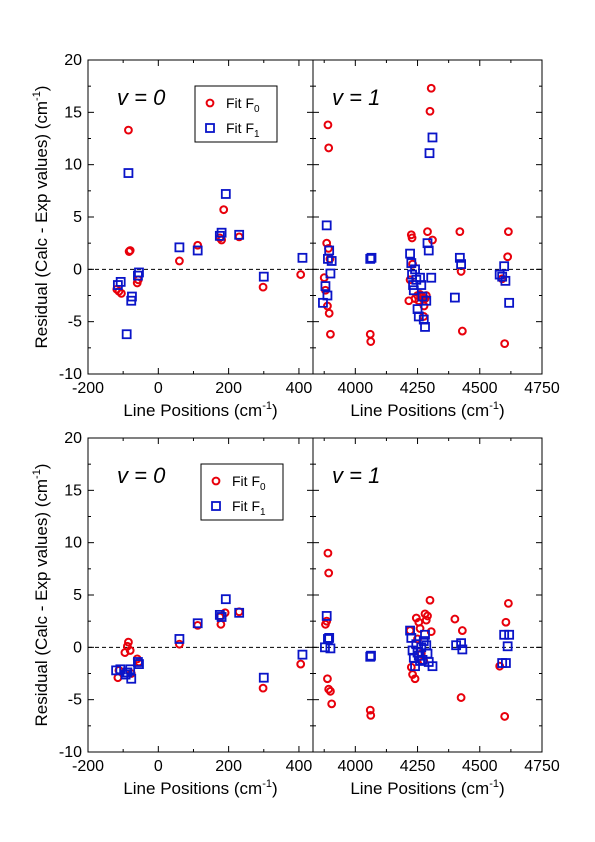  What do you see at coordinates (73, 60) in the screenshot?
I see `y-tick-label: 20` at bounding box center [73, 60].